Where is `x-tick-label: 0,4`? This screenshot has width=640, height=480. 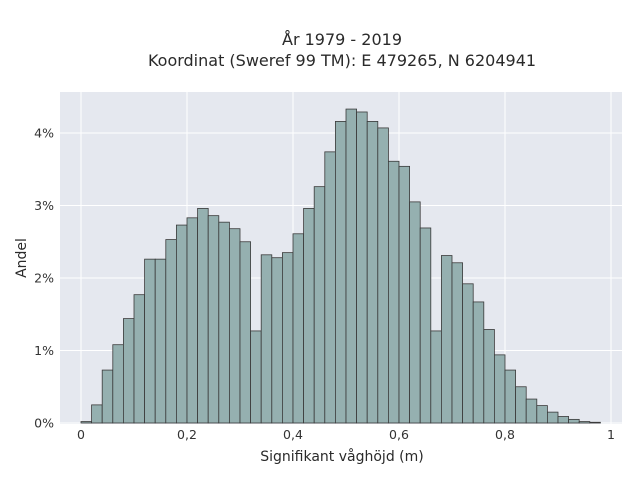
x-tick-label: 0,4 is located at coordinates (293, 434).